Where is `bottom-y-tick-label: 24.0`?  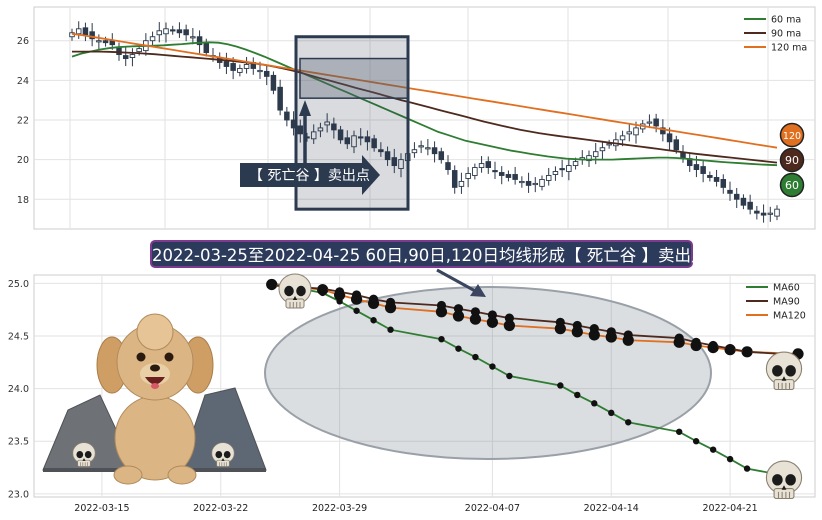
bottom-y-tick-label: 24.0 is located at coordinates (18, 389).